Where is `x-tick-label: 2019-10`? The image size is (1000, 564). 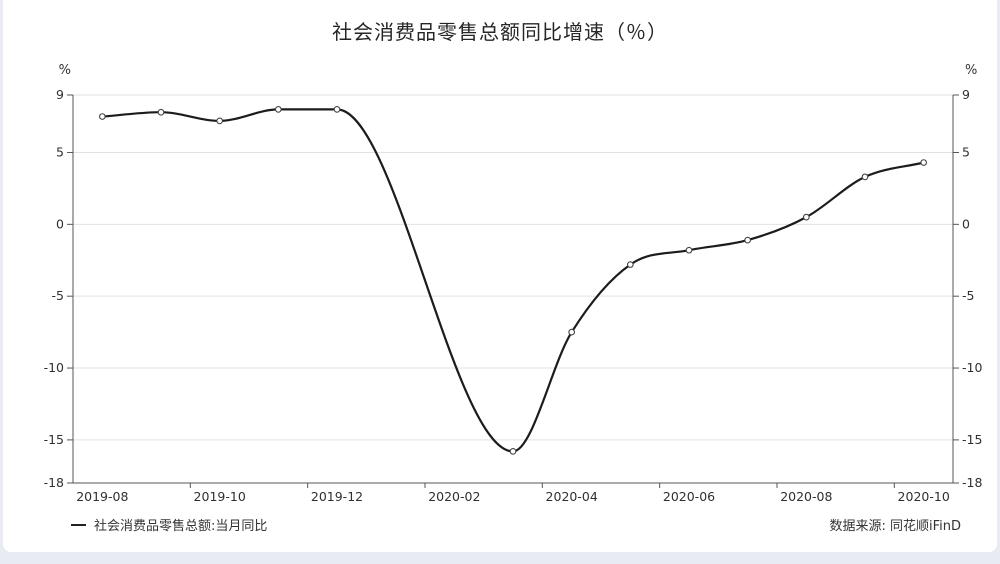 x-tick-label: 2019-10 is located at coordinates (220, 496).